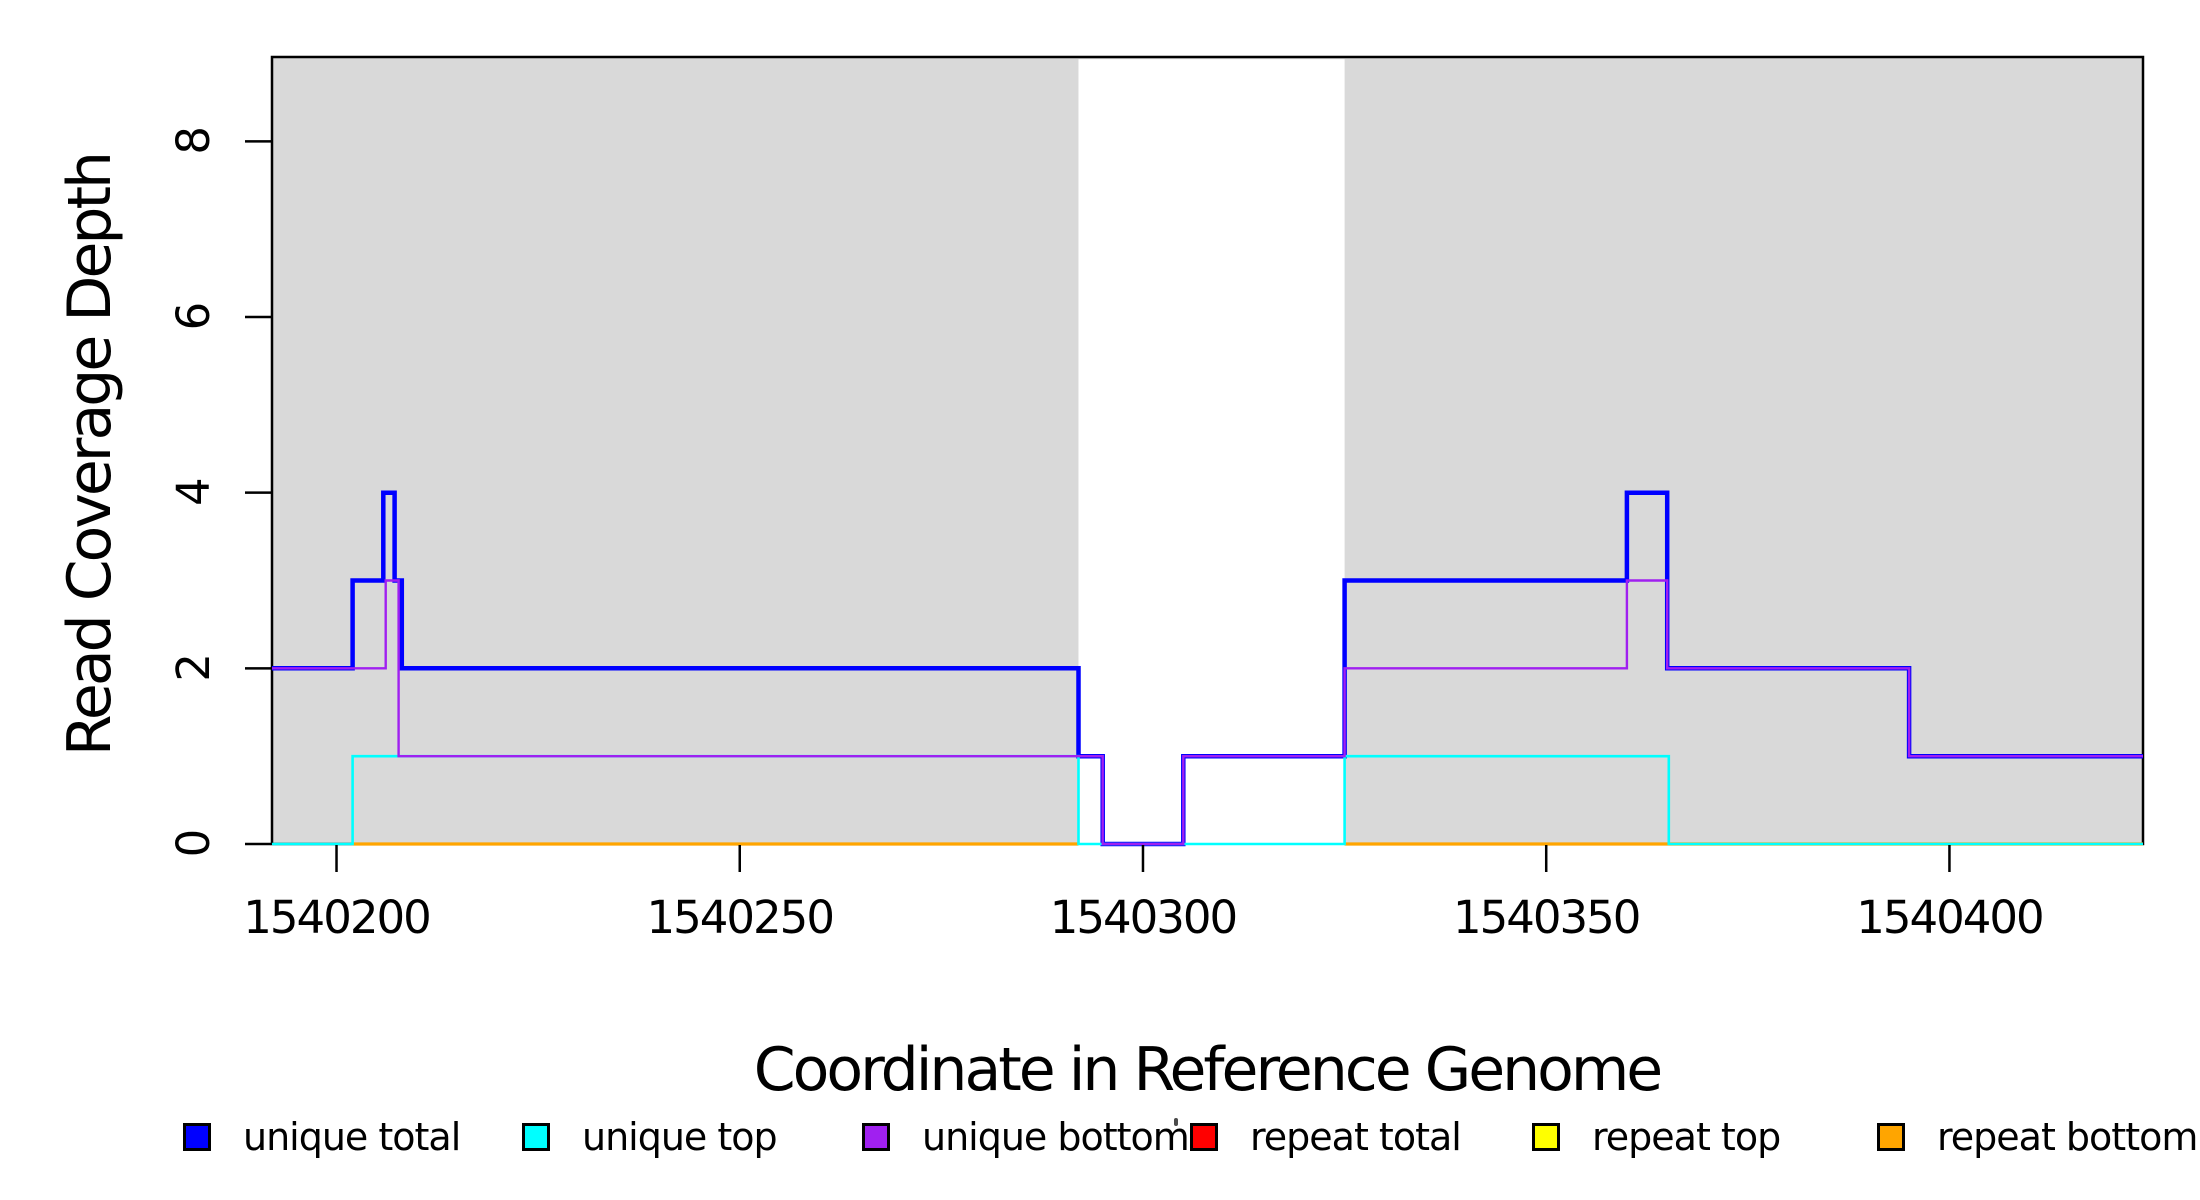  I want to click on x-tick-label: 1540200, so click(336, 917).